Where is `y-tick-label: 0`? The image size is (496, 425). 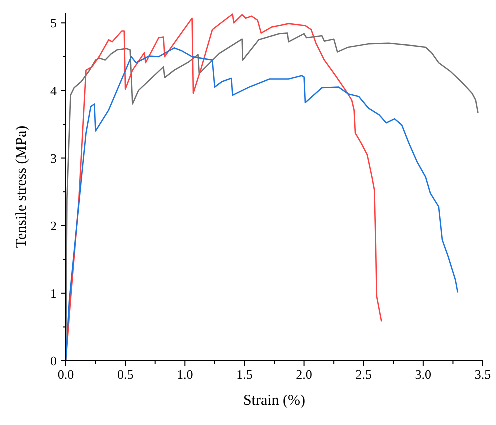
y-tick-label: 0 is located at coordinates (53, 361).